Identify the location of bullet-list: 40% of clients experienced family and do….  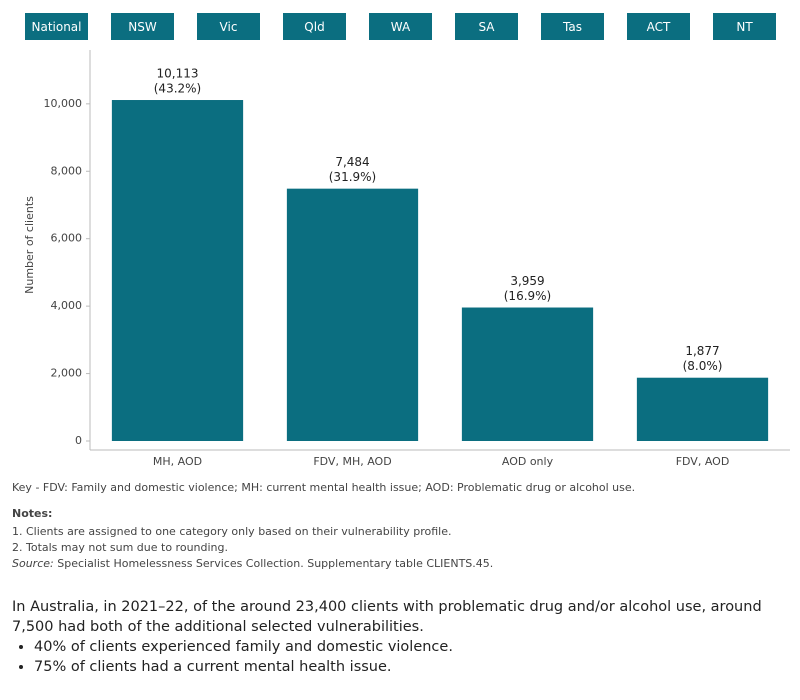
(402, 657).